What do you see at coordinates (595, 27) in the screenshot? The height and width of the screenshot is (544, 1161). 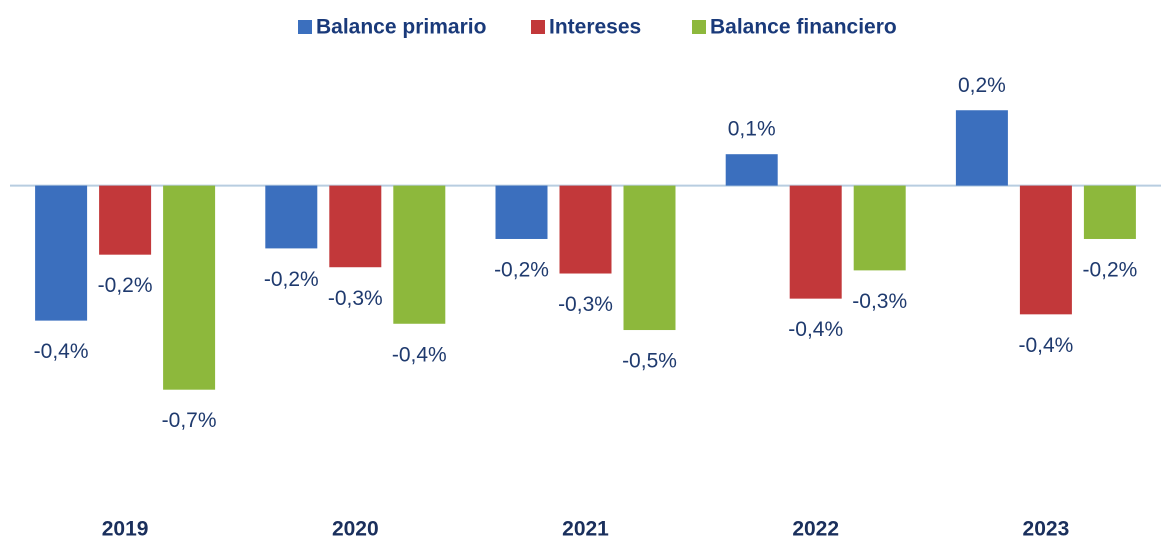 I see `legend-label: Intereses` at bounding box center [595, 27].